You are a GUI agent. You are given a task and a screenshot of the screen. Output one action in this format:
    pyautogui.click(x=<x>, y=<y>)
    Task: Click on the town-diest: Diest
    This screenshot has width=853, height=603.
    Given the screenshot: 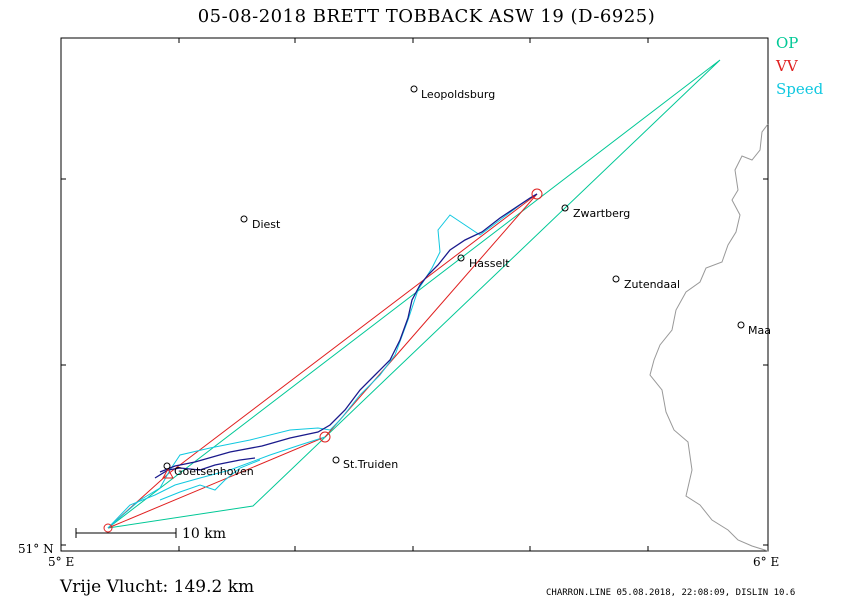 What is the action you would take?
    pyautogui.click(x=260, y=223)
    